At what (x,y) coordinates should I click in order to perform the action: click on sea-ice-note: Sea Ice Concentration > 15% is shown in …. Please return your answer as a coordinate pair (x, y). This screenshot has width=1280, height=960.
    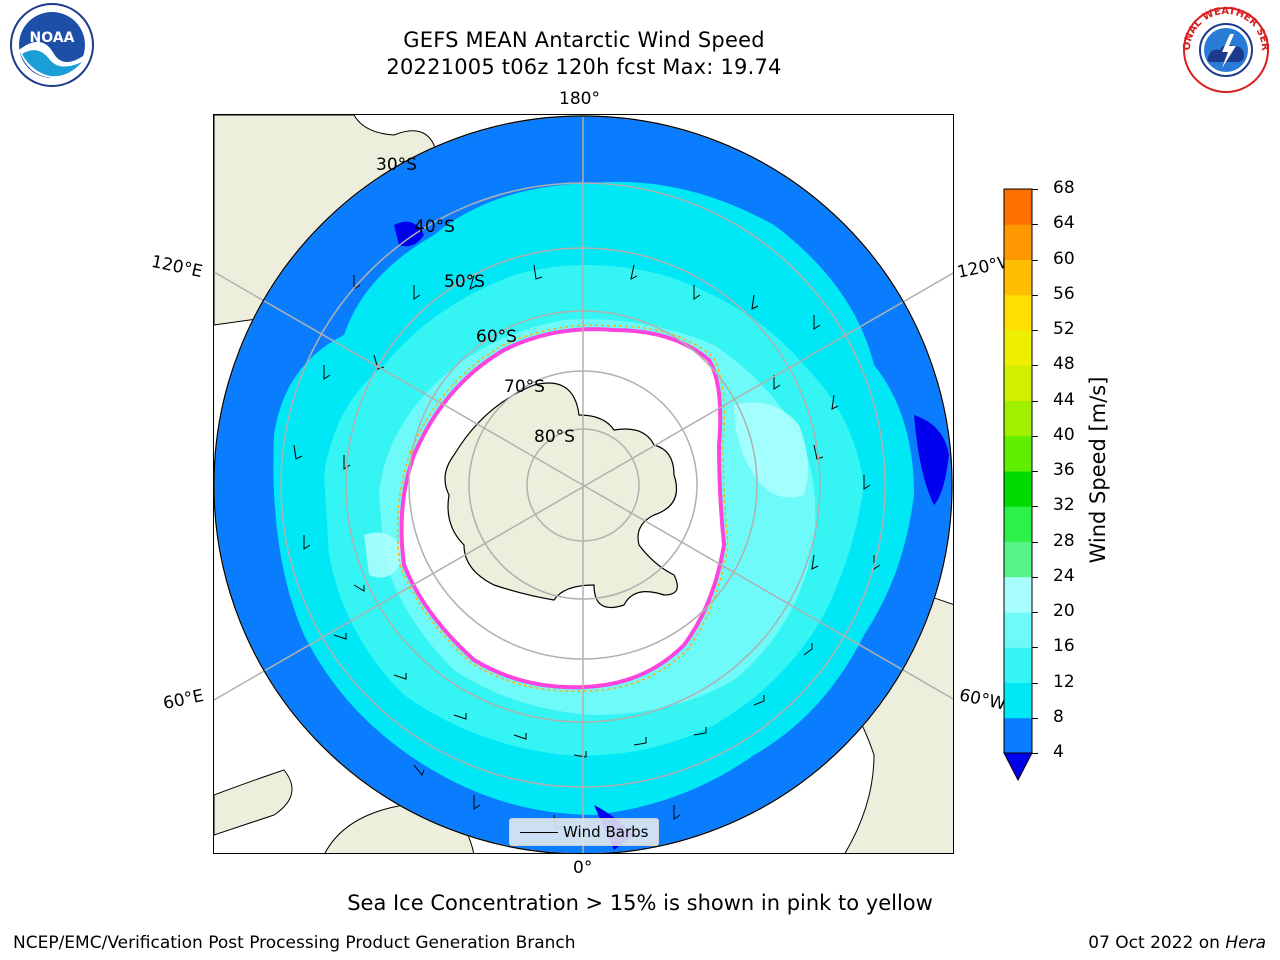
    Looking at the image, I should click on (640, 903).